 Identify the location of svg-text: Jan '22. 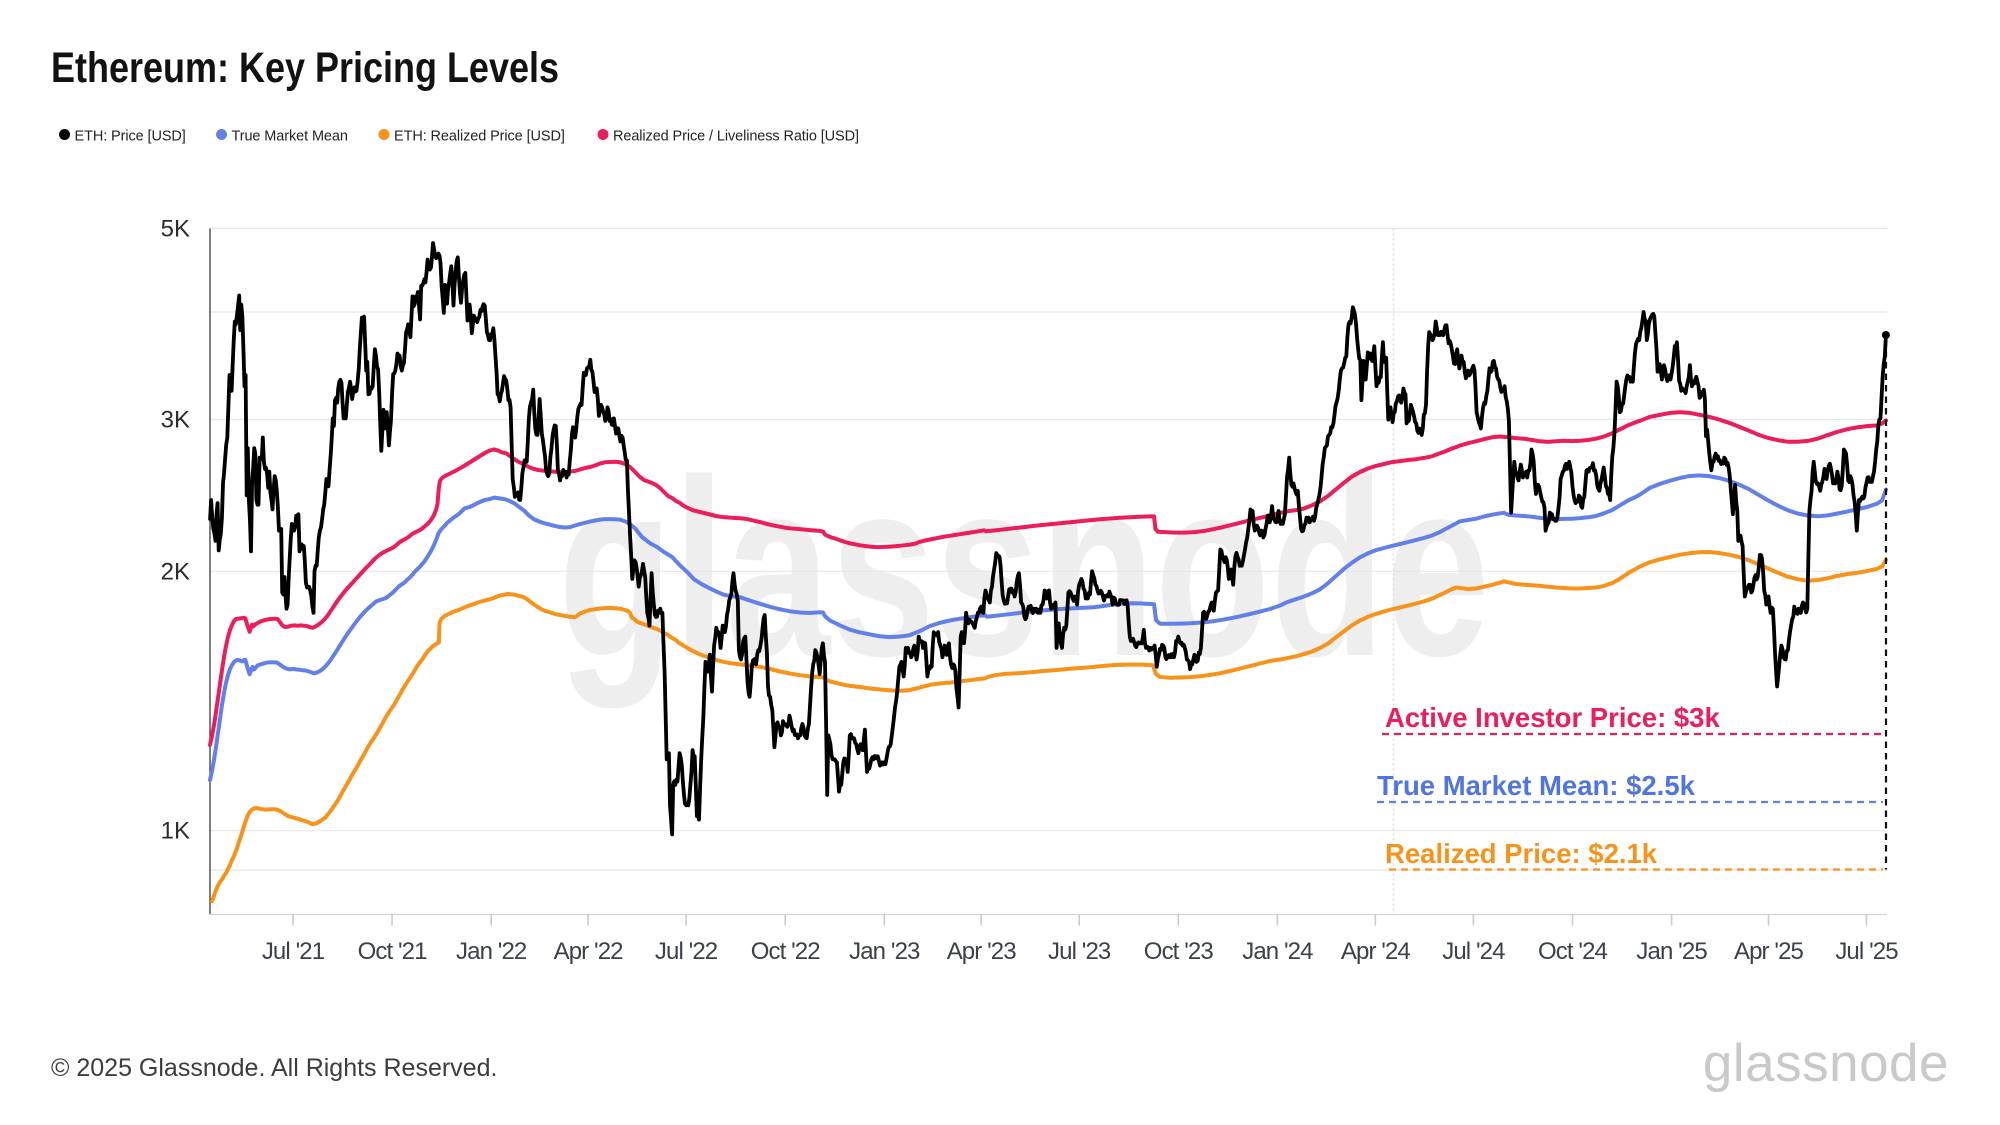
(491, 951).